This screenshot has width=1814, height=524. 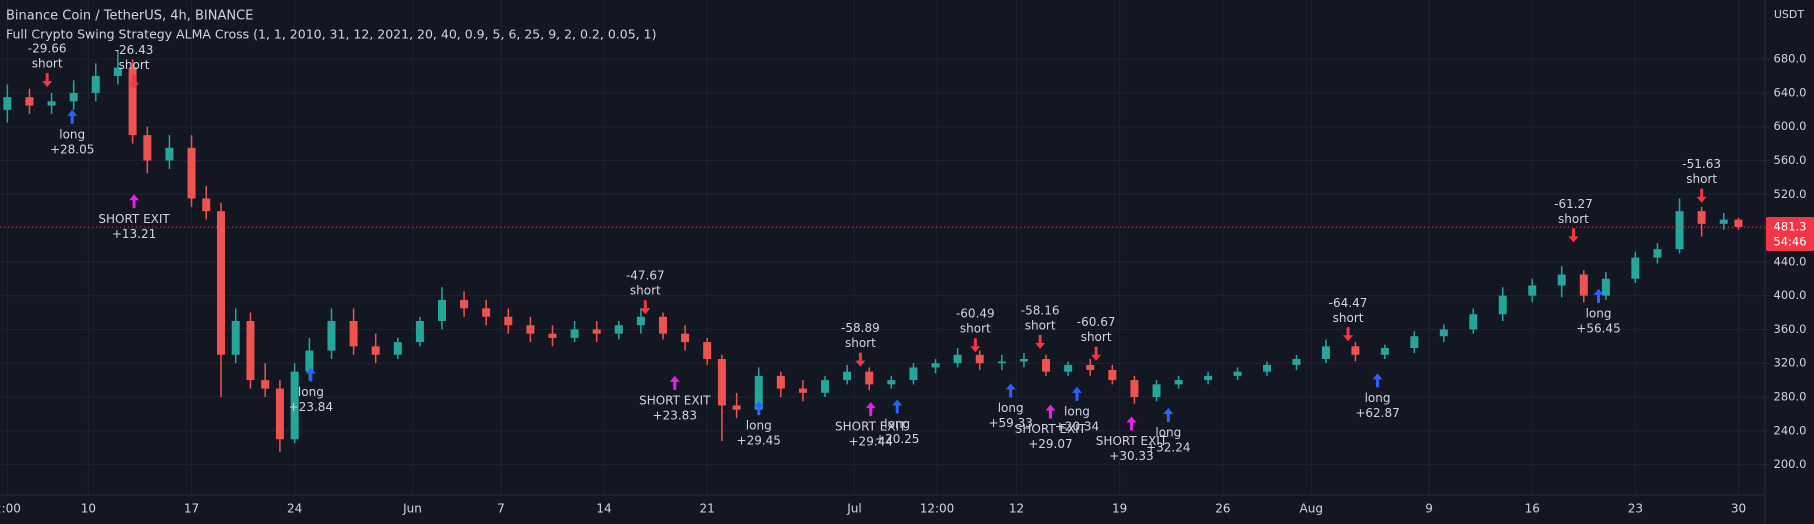 I want to click on x-tick-label: Jun, so click(x=412, y=509).